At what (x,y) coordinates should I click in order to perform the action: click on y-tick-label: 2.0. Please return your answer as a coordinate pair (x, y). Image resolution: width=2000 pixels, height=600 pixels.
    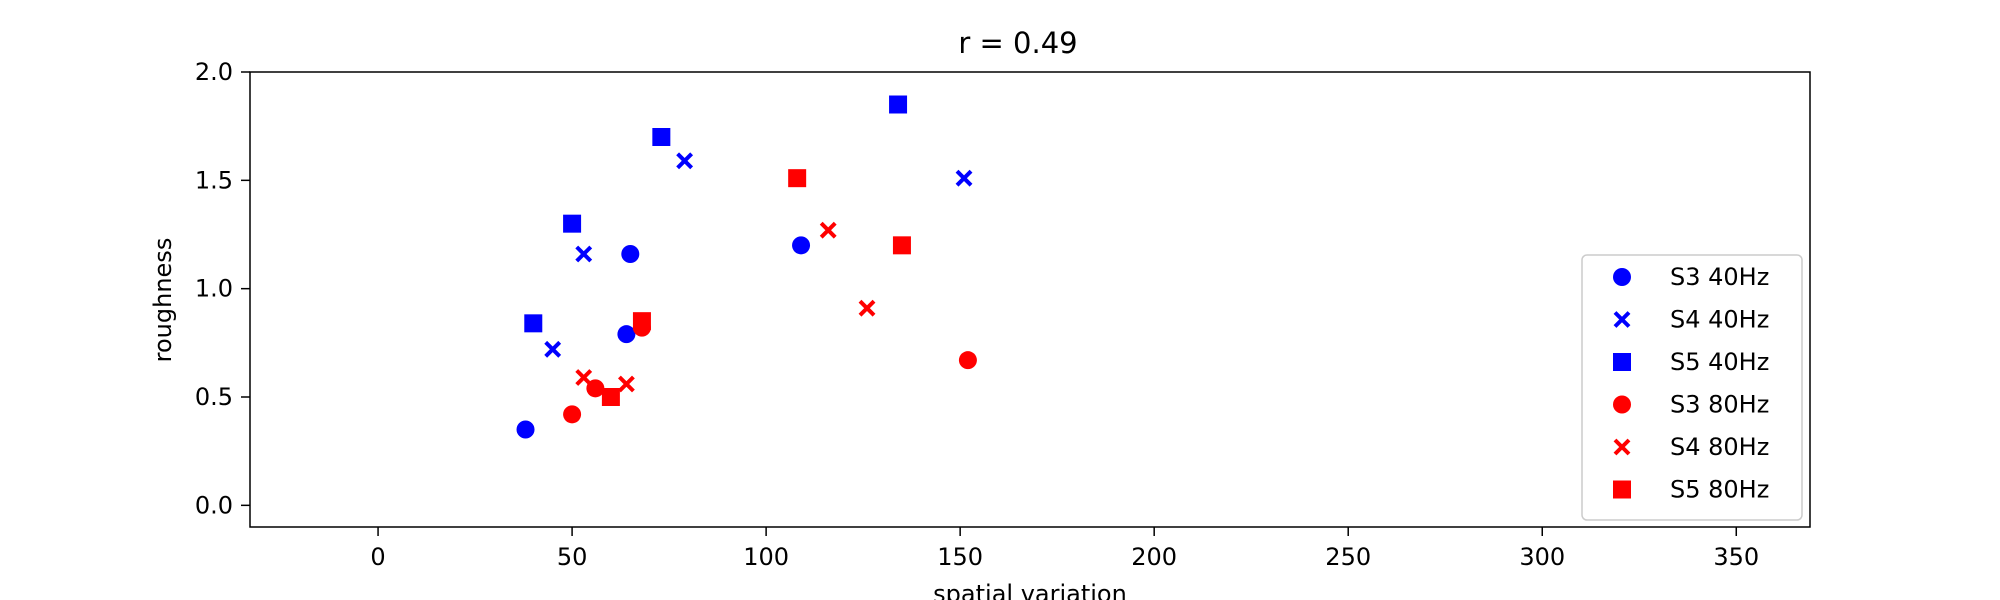
    Looking at the image, I should click on (214, 72).